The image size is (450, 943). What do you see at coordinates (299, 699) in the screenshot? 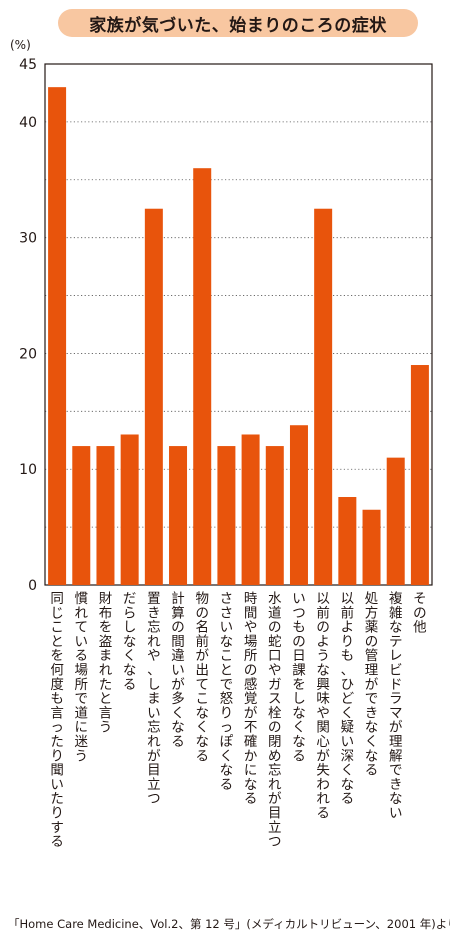
I see `svg-text: し` at bounding box center [299, 699].